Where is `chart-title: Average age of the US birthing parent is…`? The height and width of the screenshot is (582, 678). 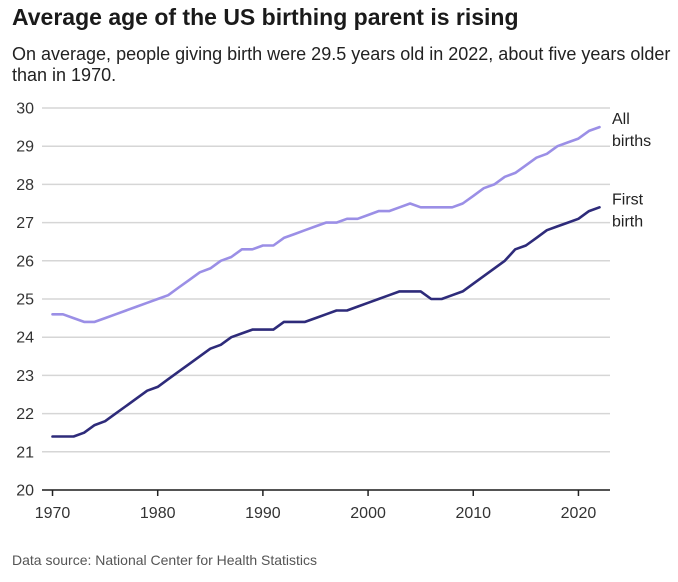
chart-title: Average age of the US birthing parent is… is located at coordinates (265, 17).